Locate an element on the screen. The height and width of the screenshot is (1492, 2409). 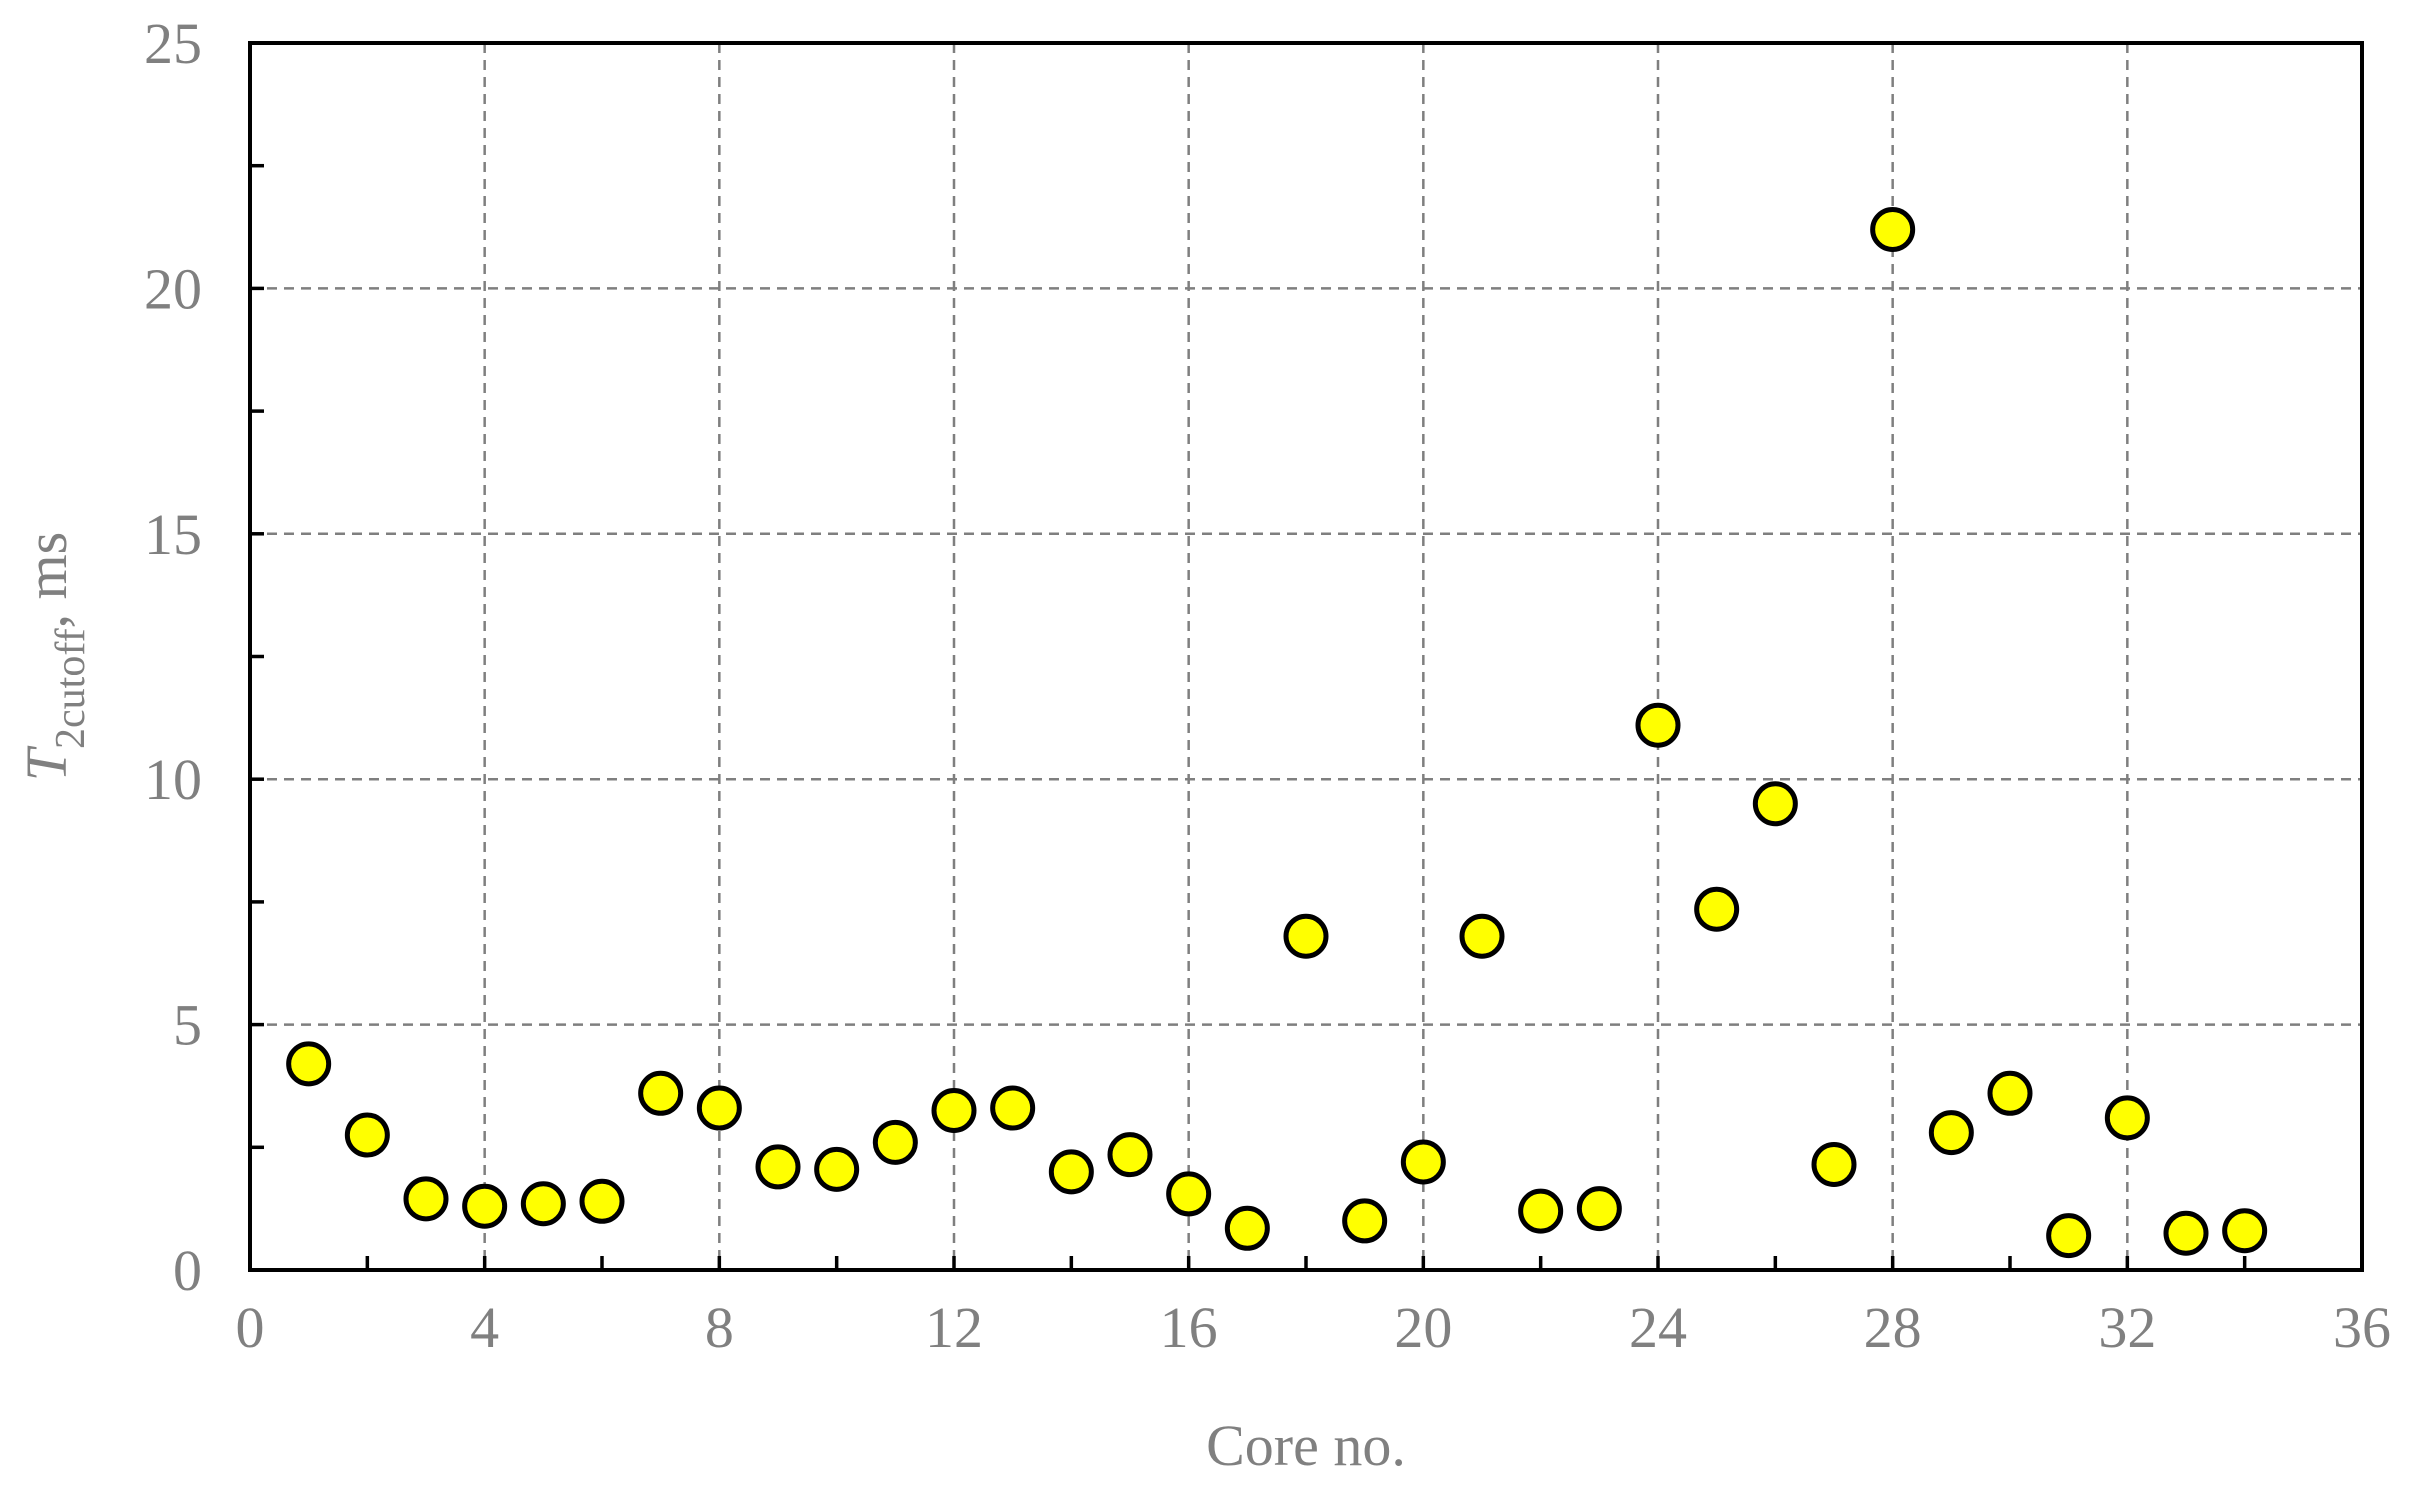
y-tick-label: 20 is located at coordinates (173, 288).